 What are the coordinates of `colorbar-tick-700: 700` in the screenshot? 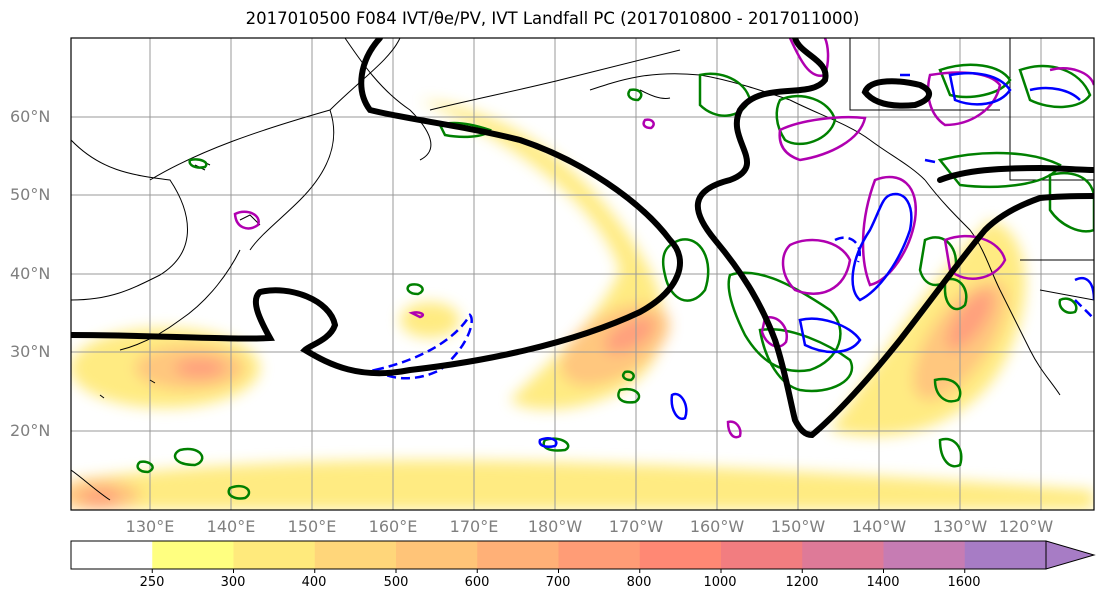 It's located at (558, 582).